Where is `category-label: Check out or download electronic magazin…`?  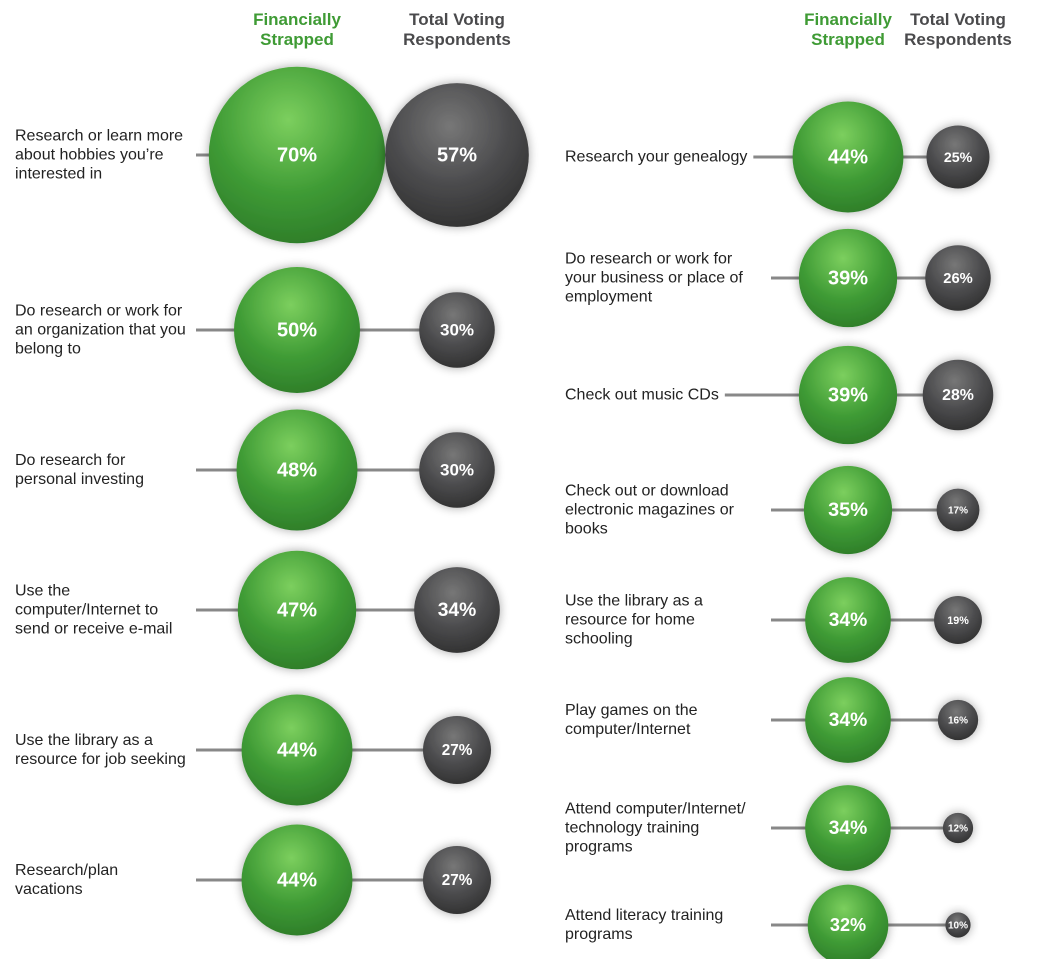
category-label: Check out or download electronic magazin… is located at coordinates (649, 510).